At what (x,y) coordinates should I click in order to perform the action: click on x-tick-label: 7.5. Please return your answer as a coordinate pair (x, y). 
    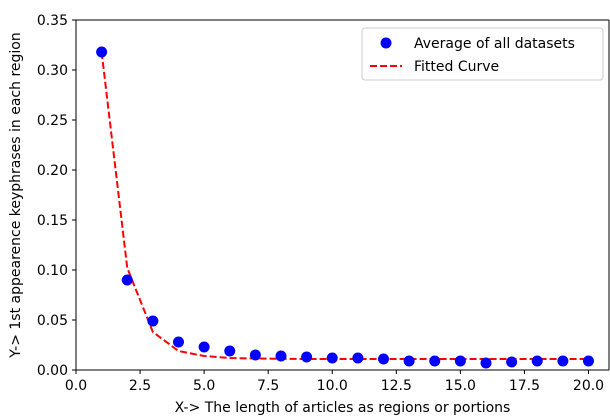
    Looking at the image, I should click on (268, 386).